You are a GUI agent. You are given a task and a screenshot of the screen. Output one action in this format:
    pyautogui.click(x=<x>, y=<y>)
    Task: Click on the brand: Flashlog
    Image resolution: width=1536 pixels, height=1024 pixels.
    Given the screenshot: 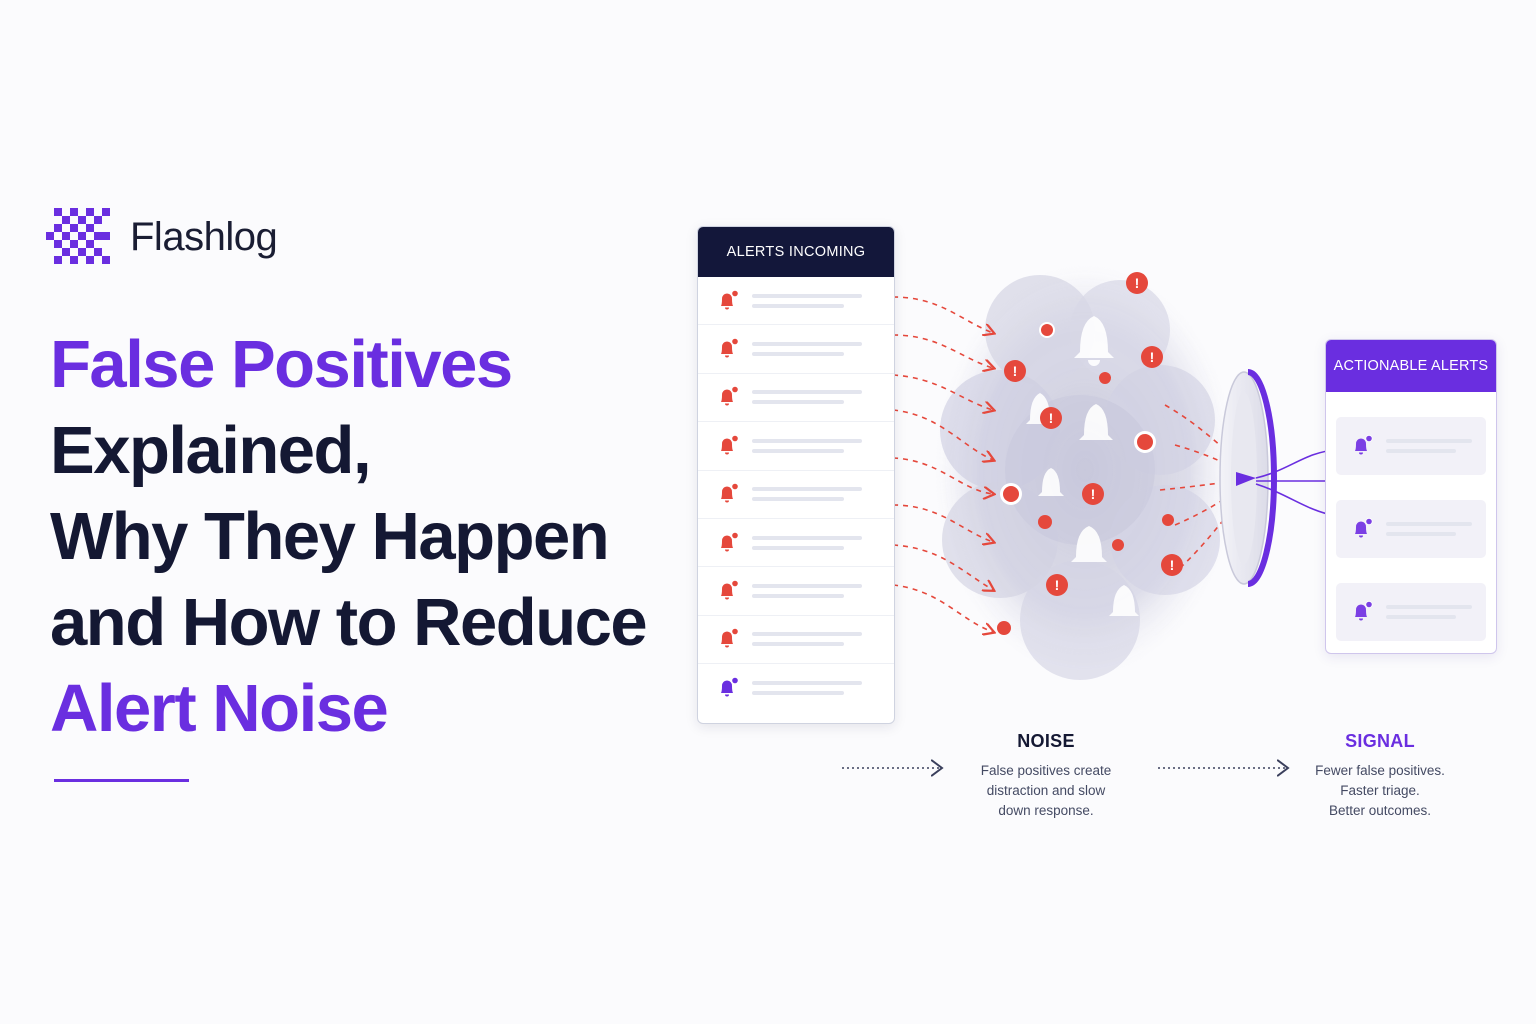 What is the action you would take?
    pyautogui.click(x=161, y=237)
    